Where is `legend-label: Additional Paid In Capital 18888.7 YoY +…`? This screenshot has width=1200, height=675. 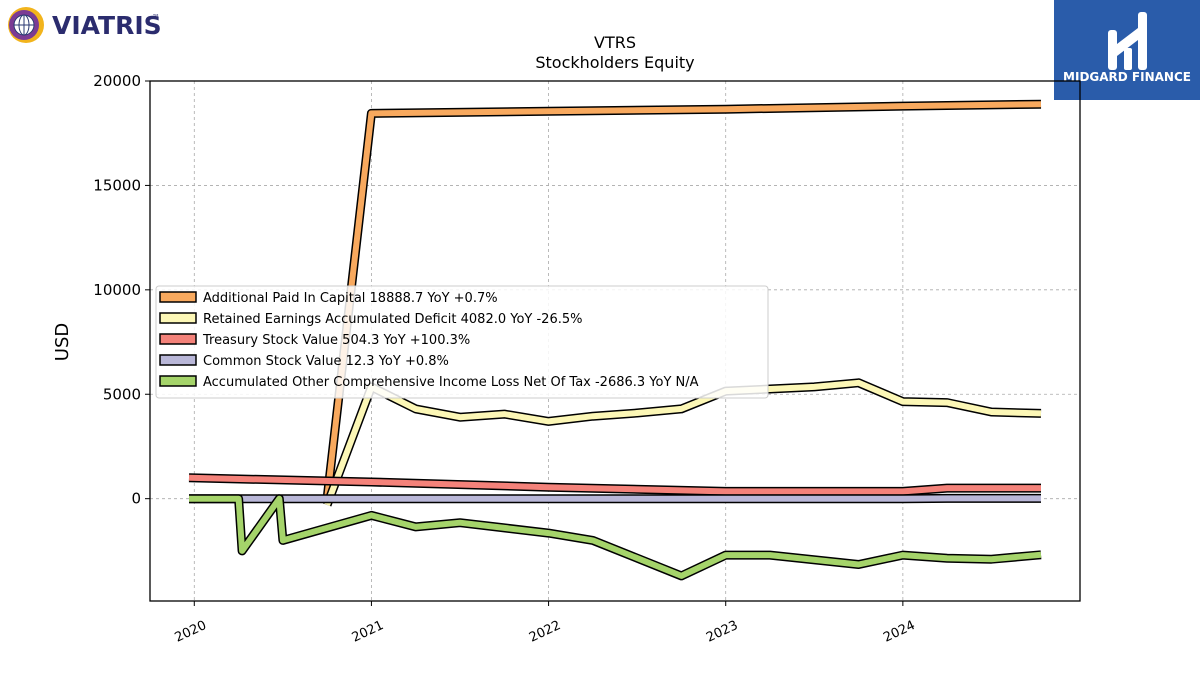 legend-label: Additional Paid In Capital 18888.7 YoY +… is located at coordinates (350, 298).